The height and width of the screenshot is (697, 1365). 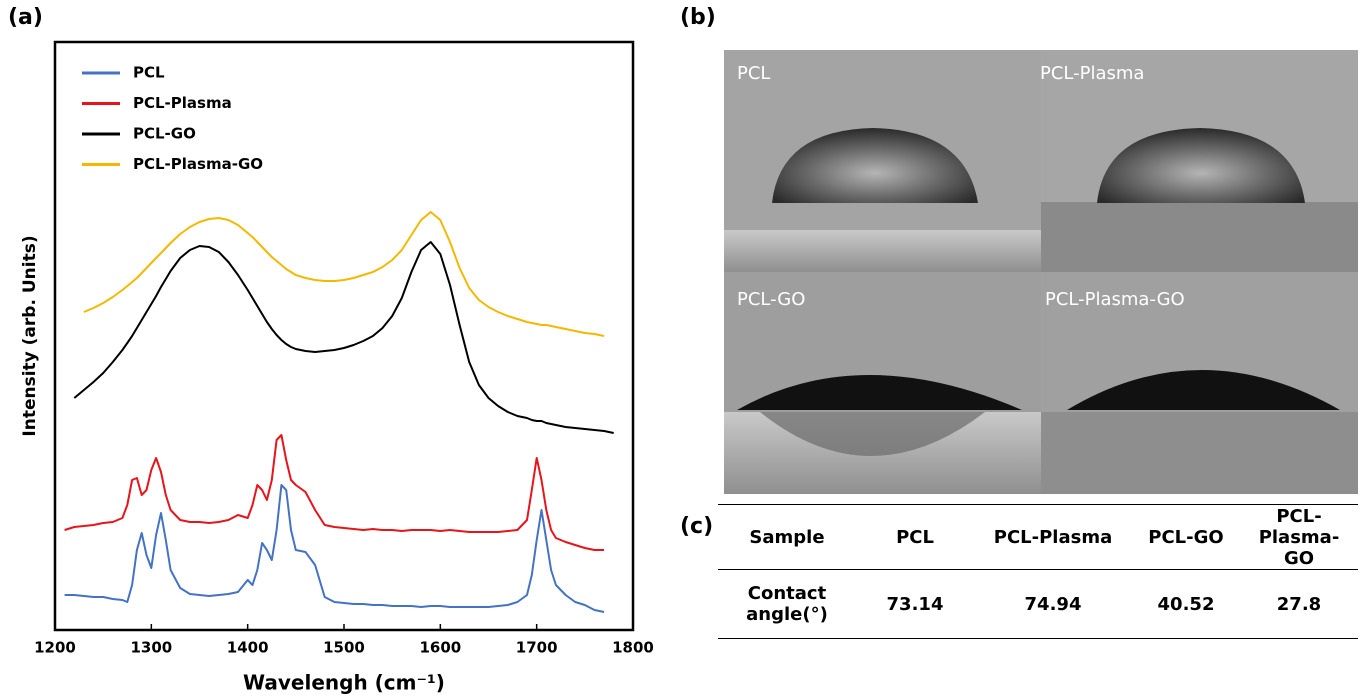 What do you see at coordinates (753, 73) in the screenshot?
I see `image-label: PCL` at bounding box center [753, 73].